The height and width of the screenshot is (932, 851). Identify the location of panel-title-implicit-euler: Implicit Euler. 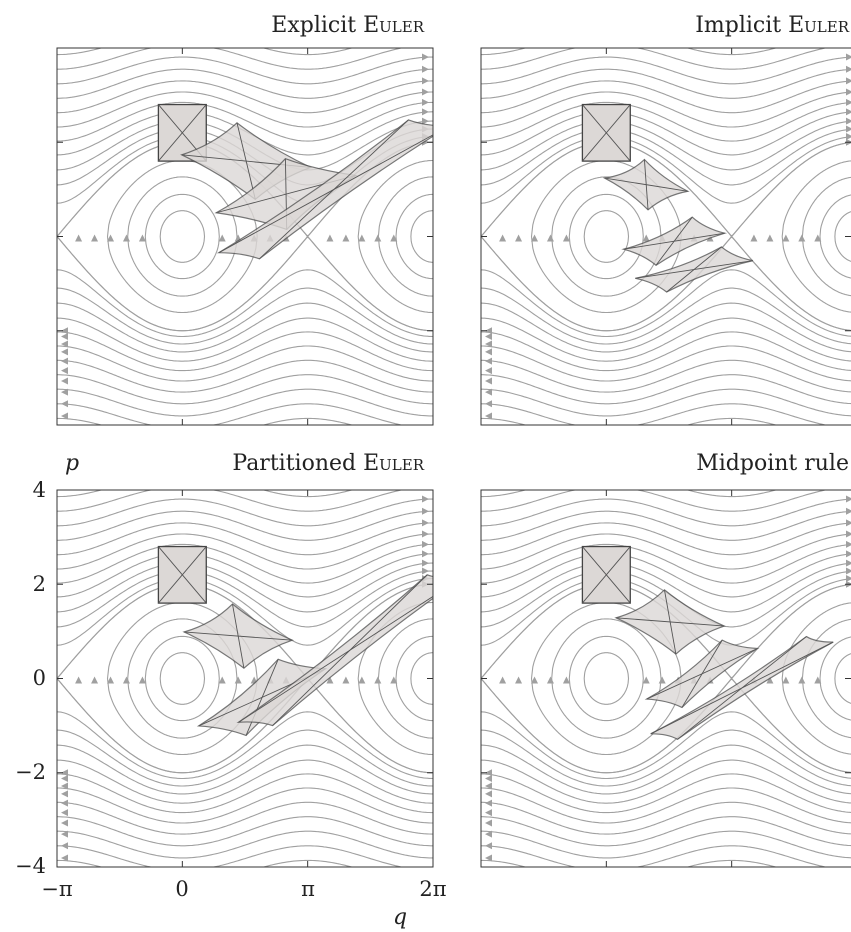
(772, 25).